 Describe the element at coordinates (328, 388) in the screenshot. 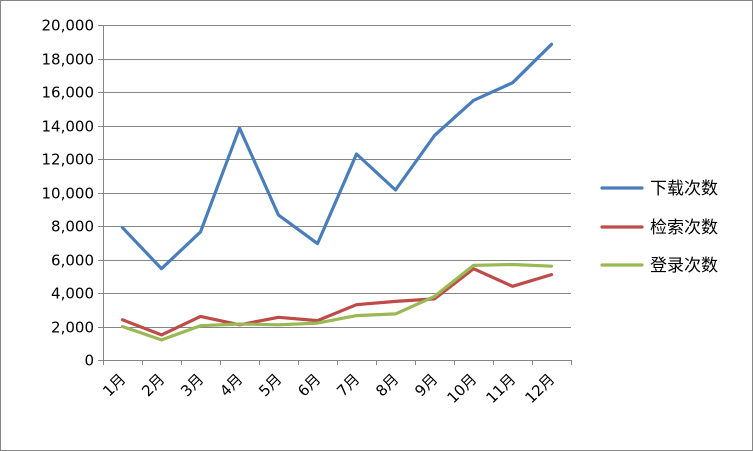

I see `x-axis-tick-labels: 1月 2月 3月 4月 5月 6月 7月 8月 9月 10月 11月 12月` at that location.